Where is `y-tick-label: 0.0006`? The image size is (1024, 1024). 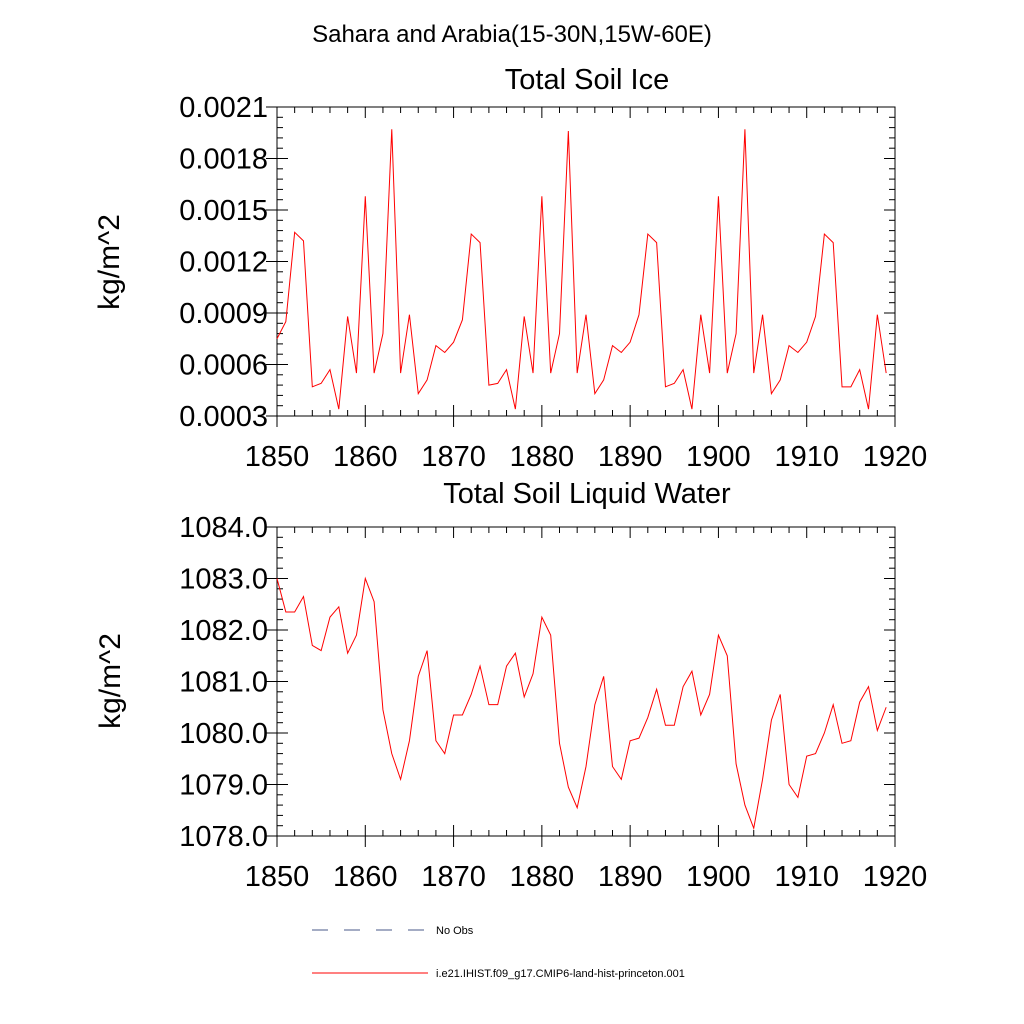 y-tick-label: 0.0006 is located at coordinates (223, 366).